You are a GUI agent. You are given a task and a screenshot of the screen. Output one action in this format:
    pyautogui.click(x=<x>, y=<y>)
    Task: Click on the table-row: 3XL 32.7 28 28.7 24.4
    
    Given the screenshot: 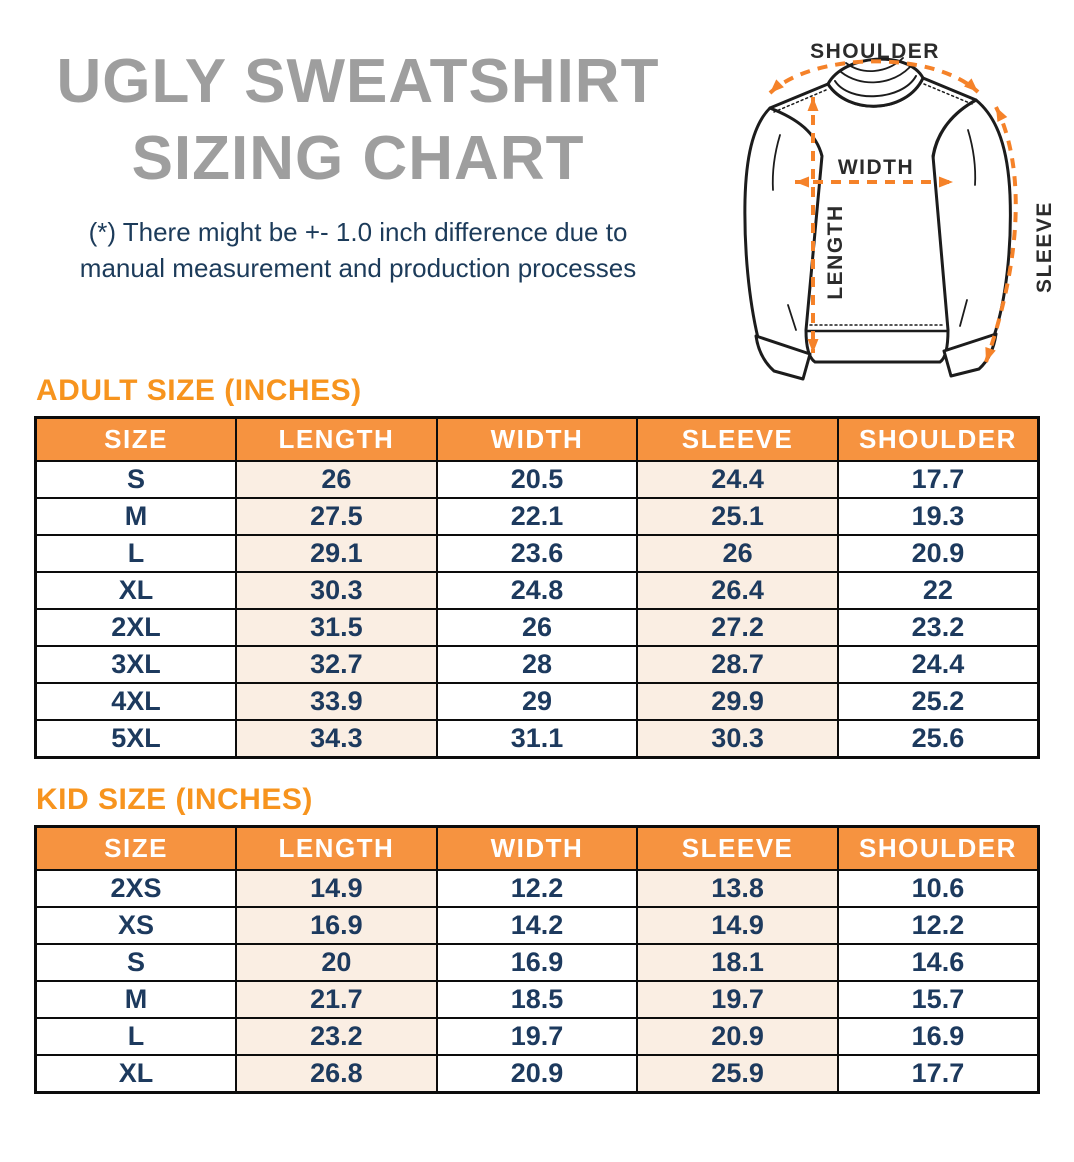 What is the action you would take?
    pyautogui.click(x=537, y=664)
    